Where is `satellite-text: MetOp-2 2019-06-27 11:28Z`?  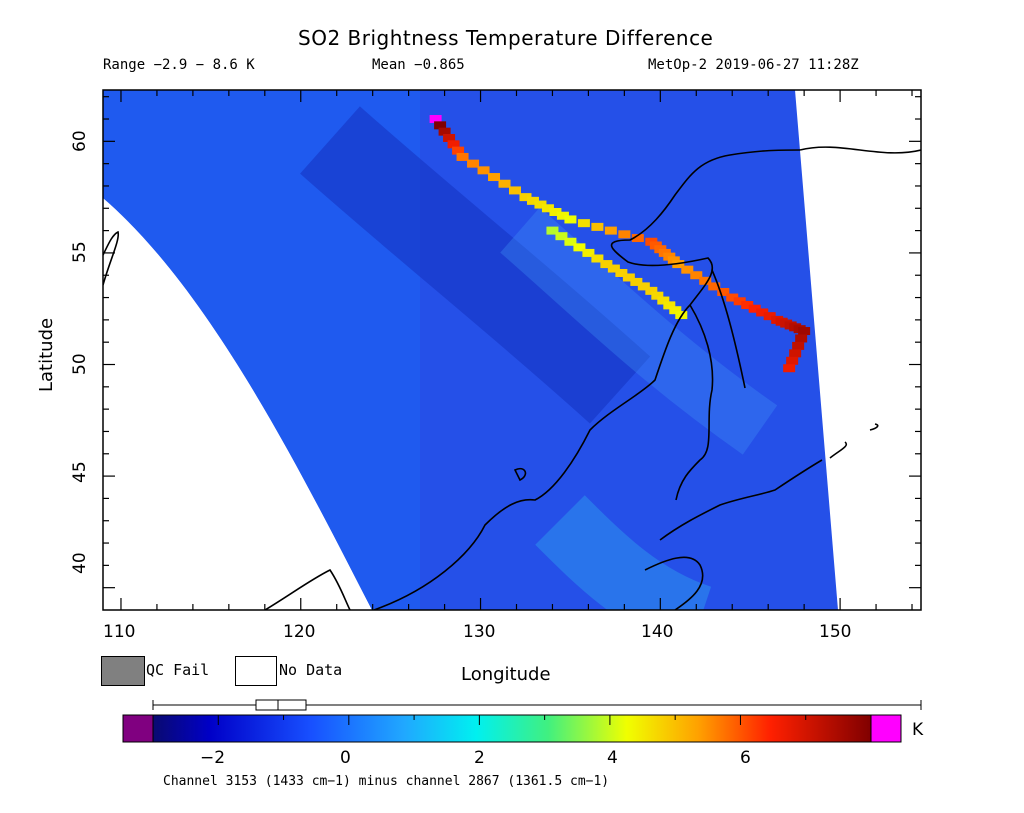 satellite-text: MetOp-2 2019-06-27 11:28Z is located at coordinates (753, 65).